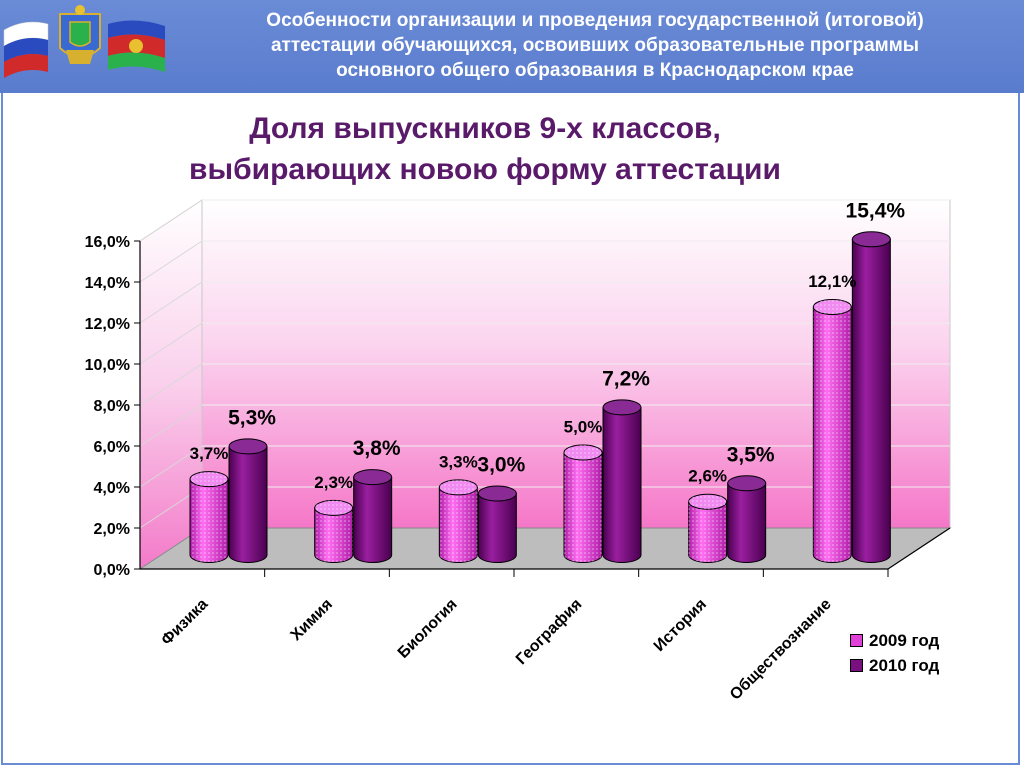  Describe the element at coordinates (252, 417) in the screenshot. I see `data-label: 5,3%` at that location.